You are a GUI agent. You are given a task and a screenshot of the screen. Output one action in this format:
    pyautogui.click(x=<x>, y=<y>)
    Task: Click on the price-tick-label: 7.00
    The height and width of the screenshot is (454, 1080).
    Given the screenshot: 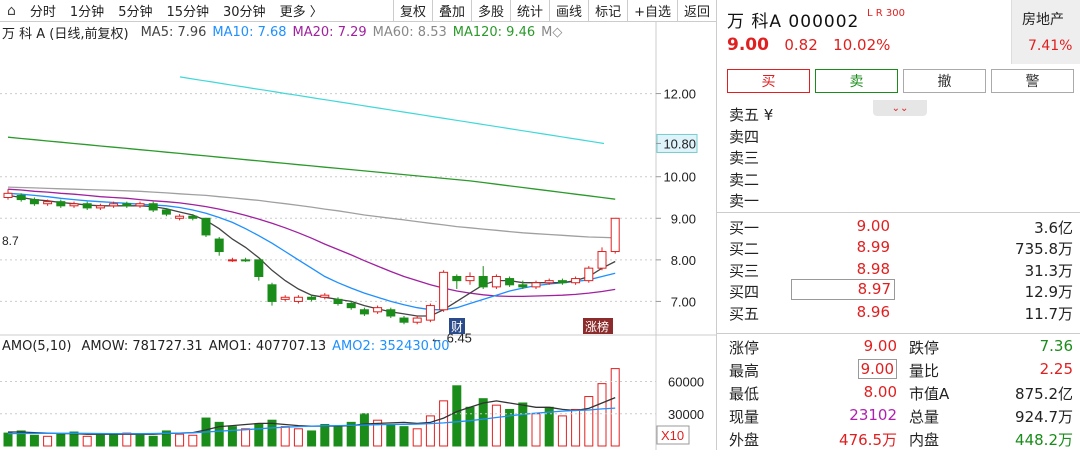 What is the action you would take?
    pyautogui.click(x=683, y=301)
    